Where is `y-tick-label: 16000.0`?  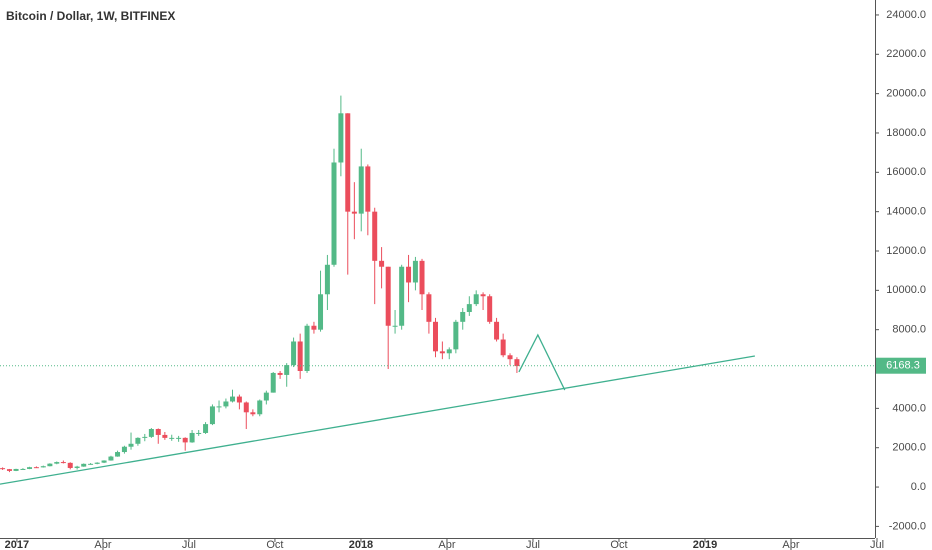 y-tick-label: 16000.0 is located at coordinates (906, 172).